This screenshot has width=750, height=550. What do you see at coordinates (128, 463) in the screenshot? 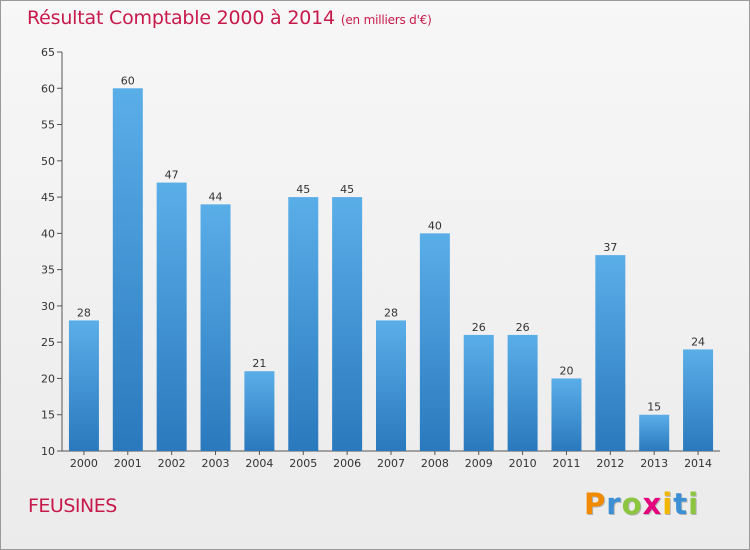
I see `x-tick-label: 2001` at bounding box center [128, 463].